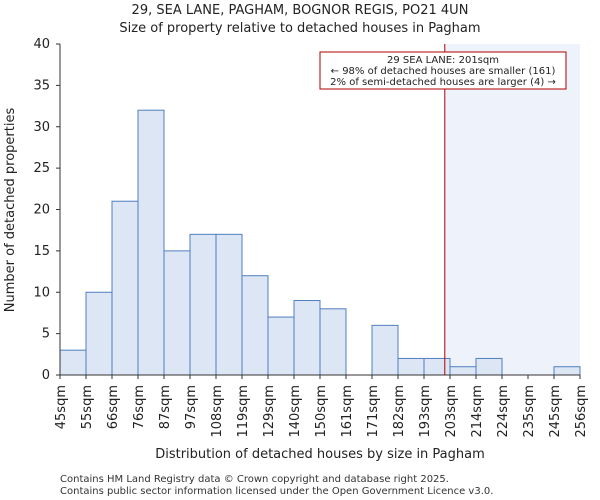 This screenshot has height=500, width=600. What do you see at coordinates (41, 44) in the screenshot?
I see `y-tick-label: 40` at bounding box center [41, 44].